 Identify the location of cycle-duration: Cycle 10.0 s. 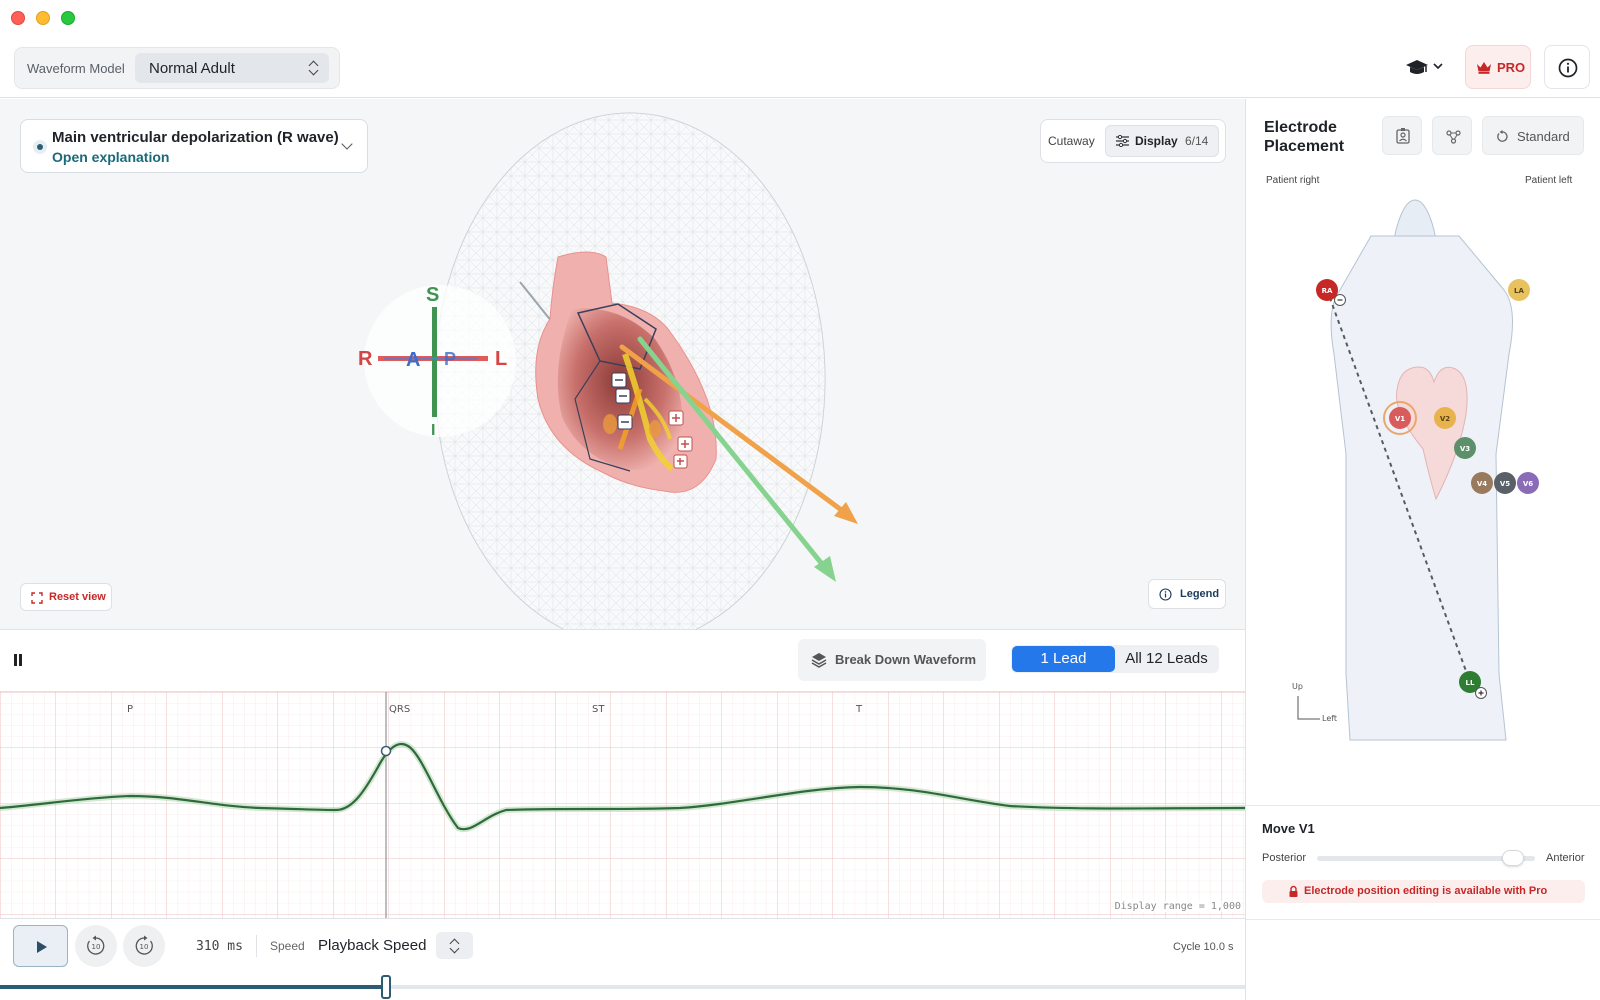
(1203, 947).